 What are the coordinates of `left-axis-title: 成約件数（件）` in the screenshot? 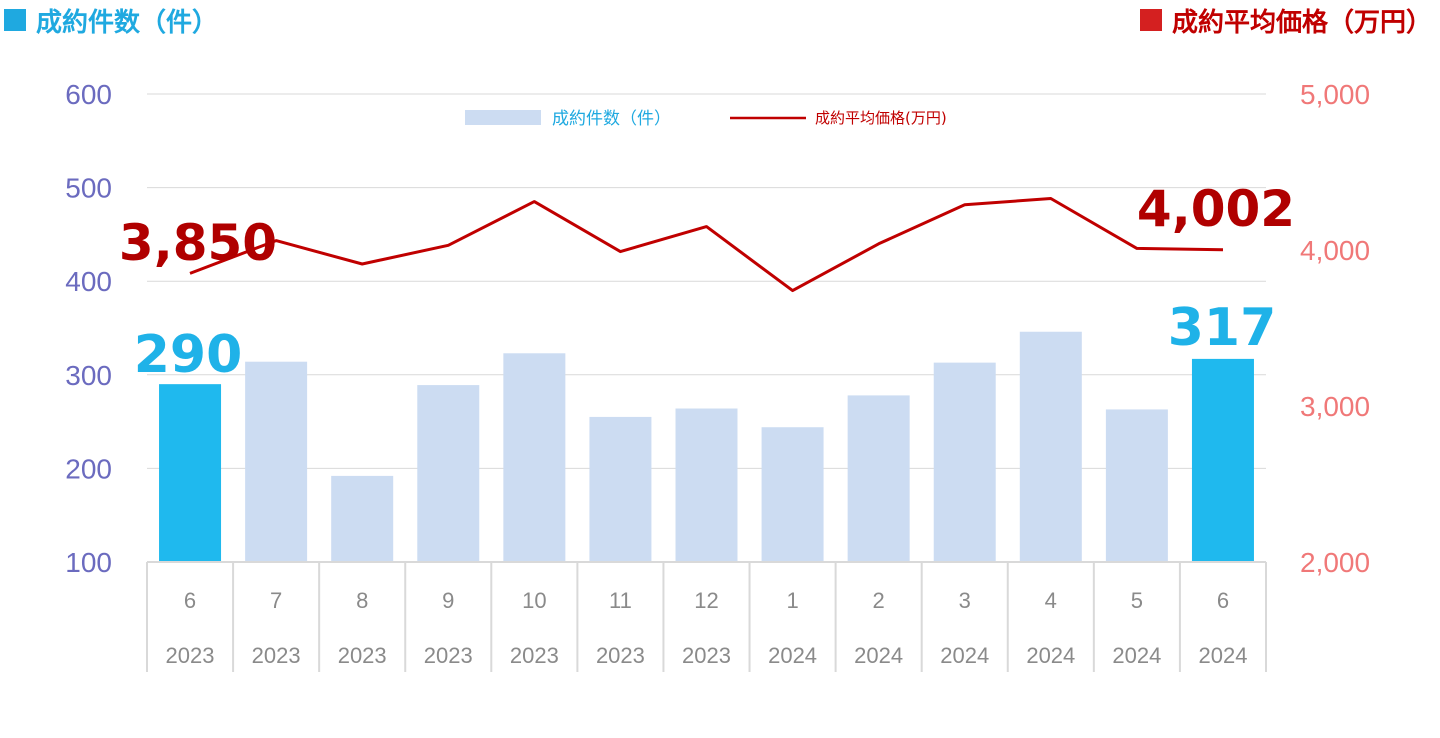 It's located at (111, 20).